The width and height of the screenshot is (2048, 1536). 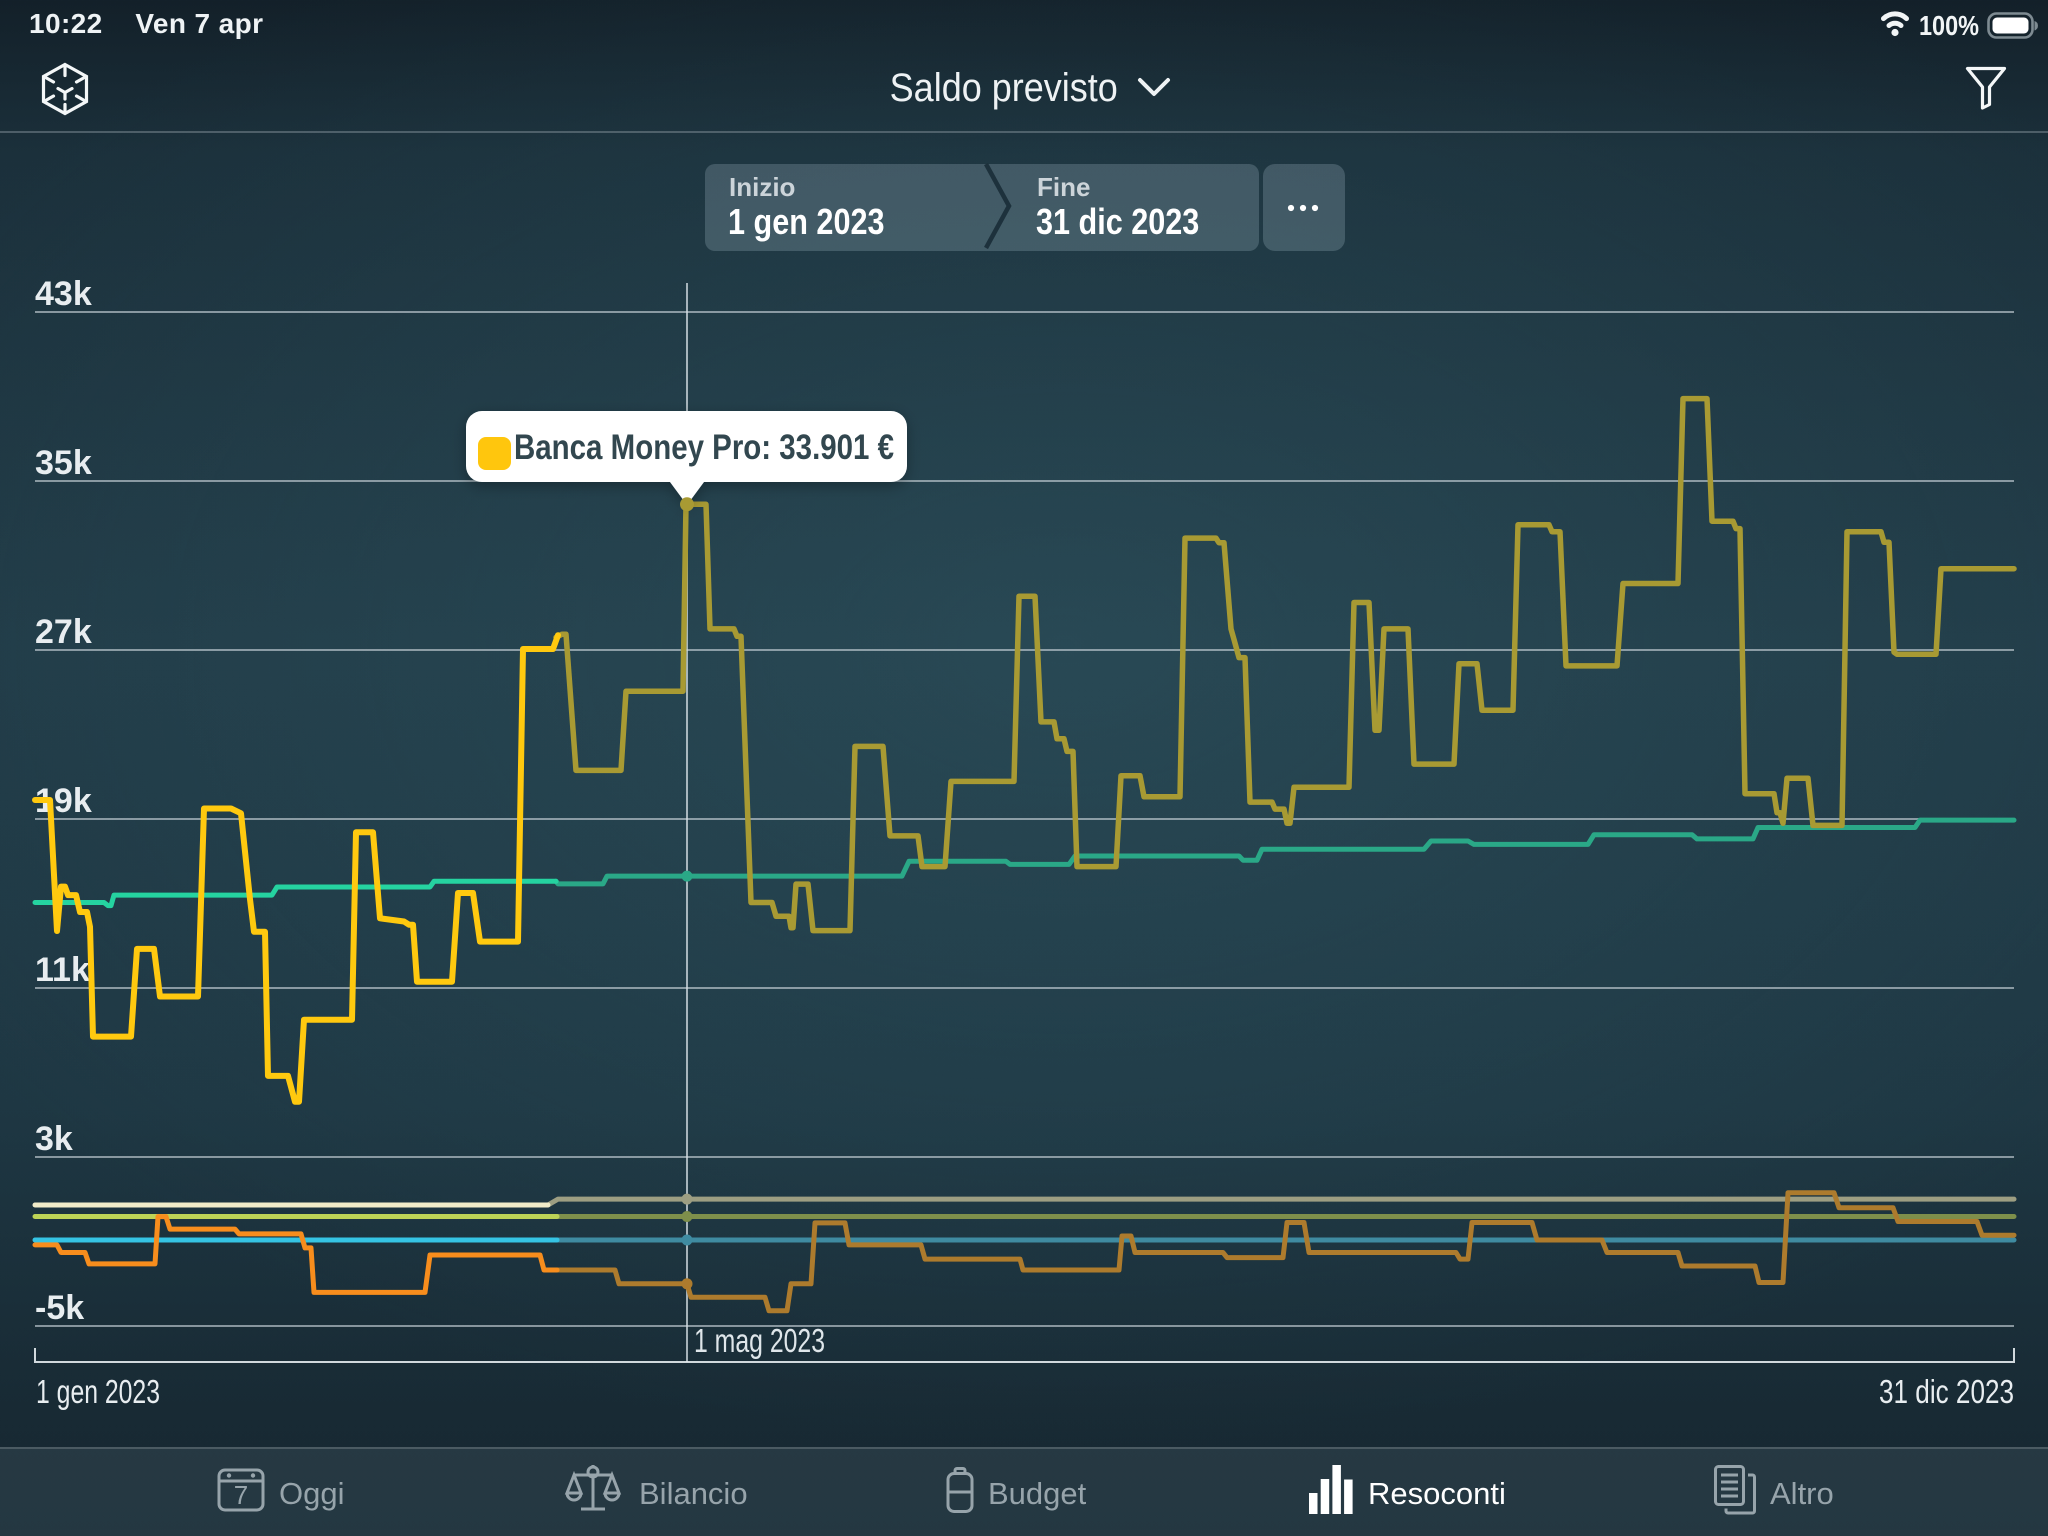 I want to click on svg-text: 31 dic 2023, so click(x=1946, y=1391).